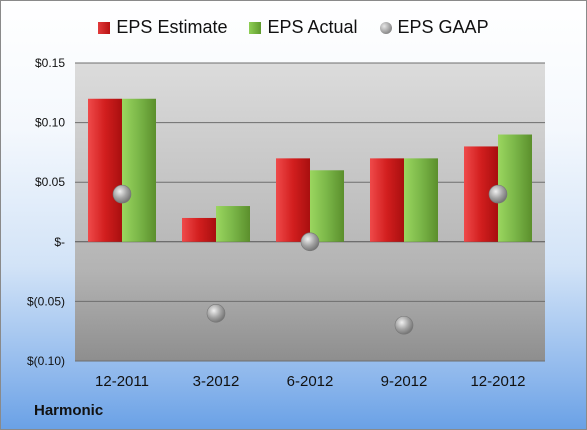  I want to click on x-tick-label: 9-2012, so click(404, 381).